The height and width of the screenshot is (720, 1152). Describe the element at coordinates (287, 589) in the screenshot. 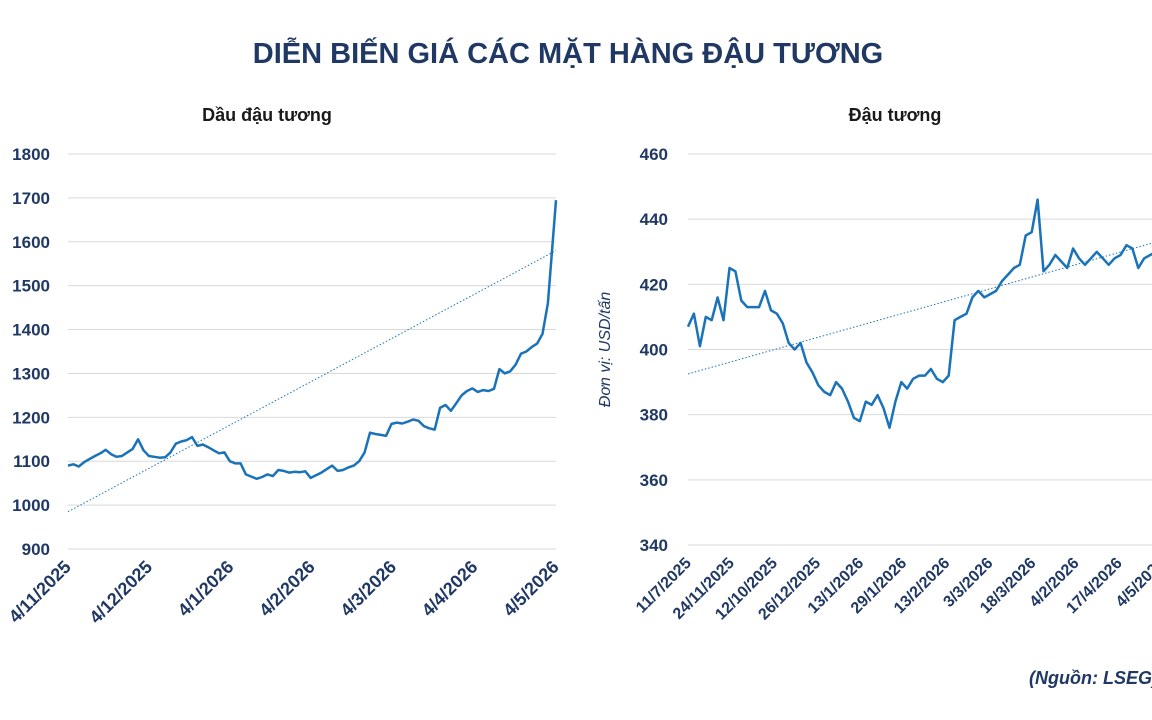

I see `oil-x-tick-label: 4/2/2026` at that location.